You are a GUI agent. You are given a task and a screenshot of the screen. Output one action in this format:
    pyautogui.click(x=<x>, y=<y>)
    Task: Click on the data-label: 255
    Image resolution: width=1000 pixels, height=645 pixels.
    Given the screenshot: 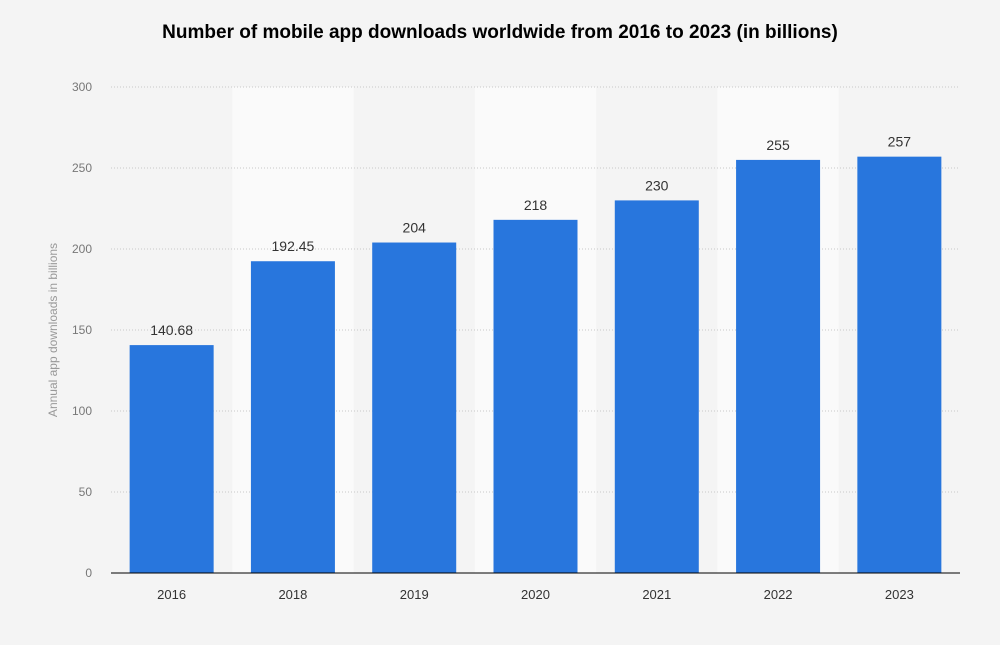 What is the action you would take?
    pyautogui.click(x=778, y=145)
    